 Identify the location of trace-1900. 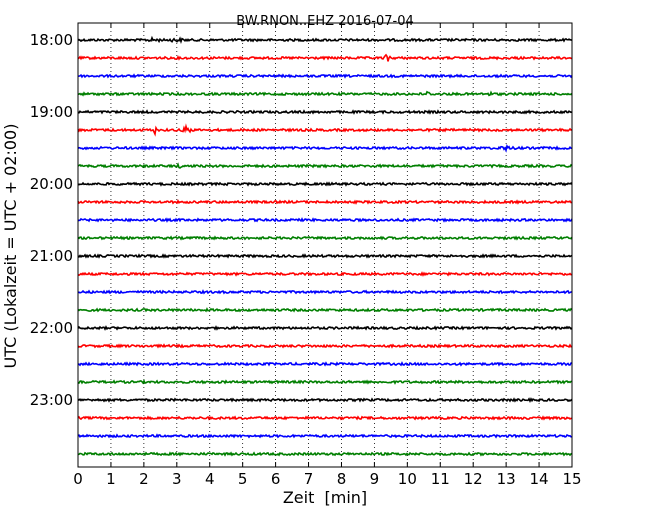
(325, 112).